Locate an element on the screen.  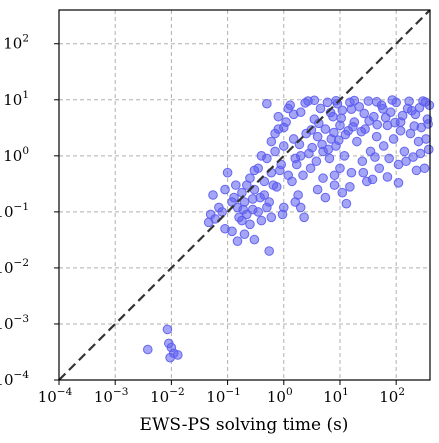
x-tick-exponent: −1 is located at coordinates (232, 392).